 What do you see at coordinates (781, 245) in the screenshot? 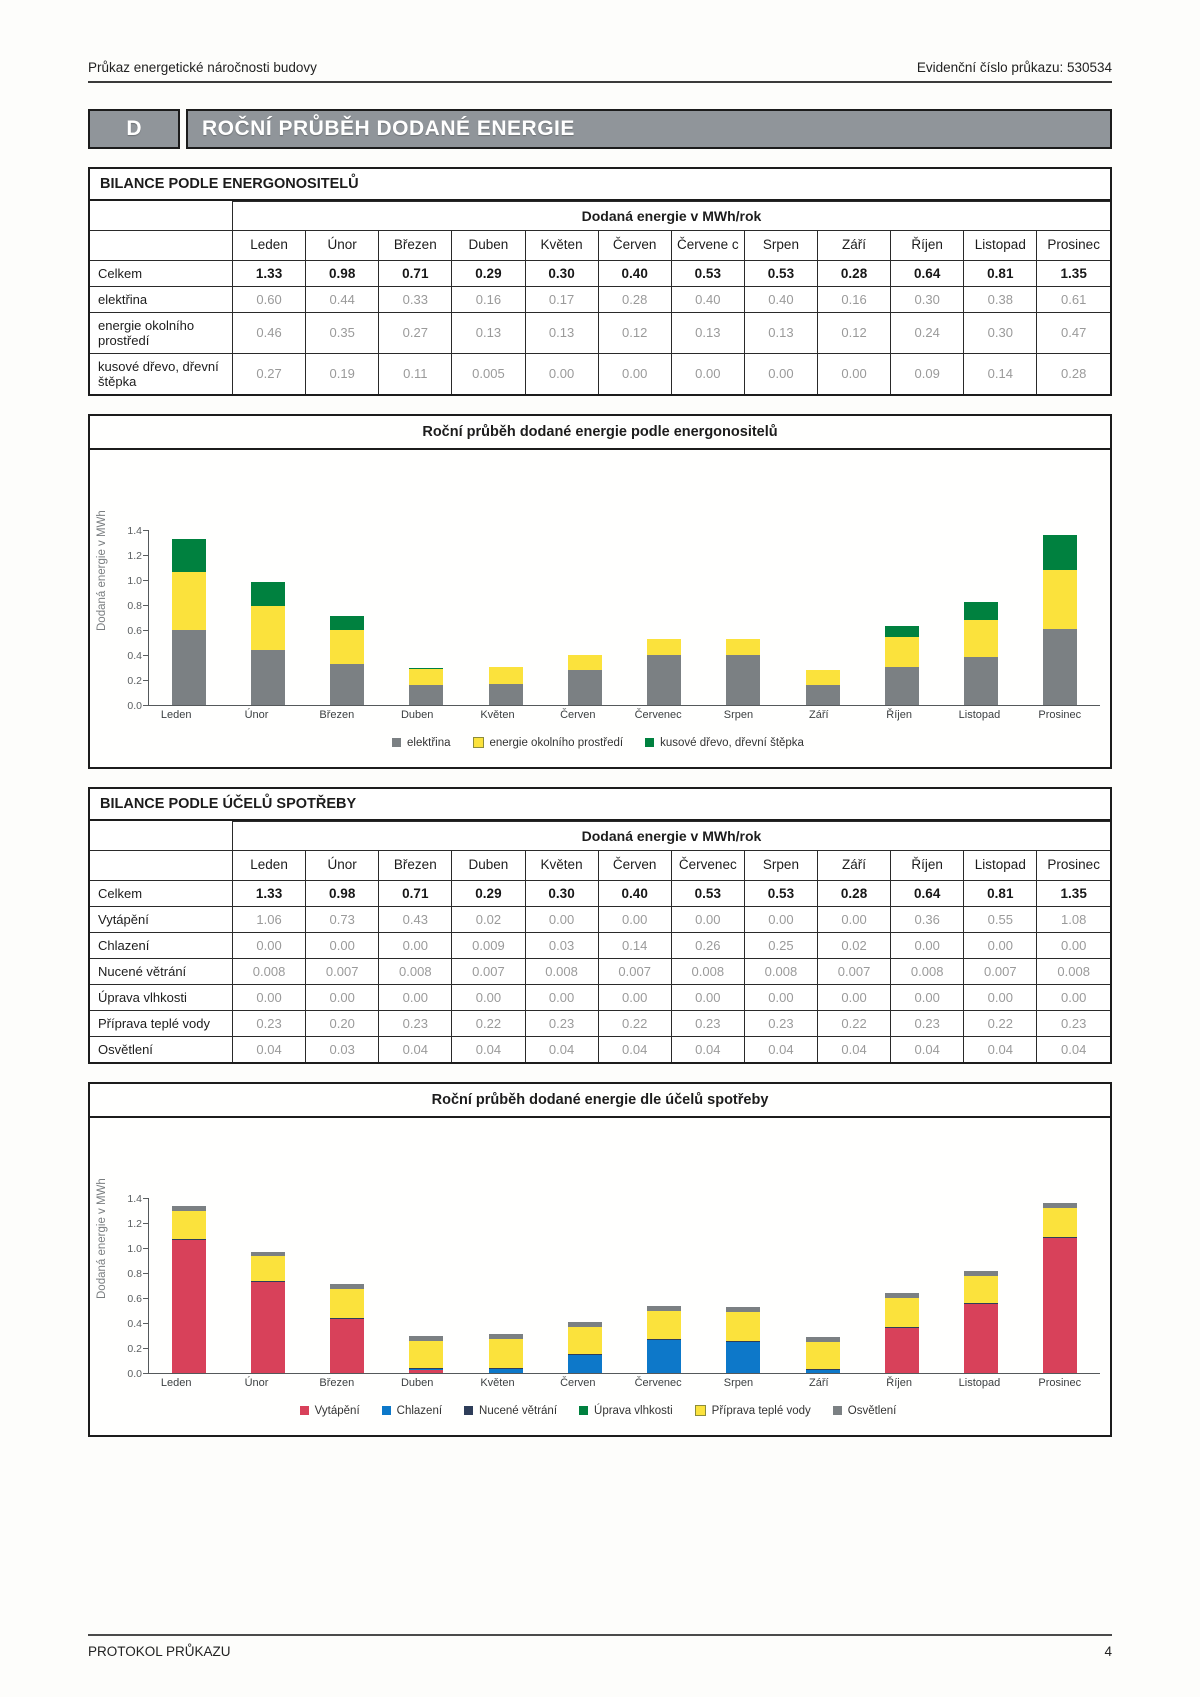
I see `month-header: Srpen` at bounding box center [781, 245].